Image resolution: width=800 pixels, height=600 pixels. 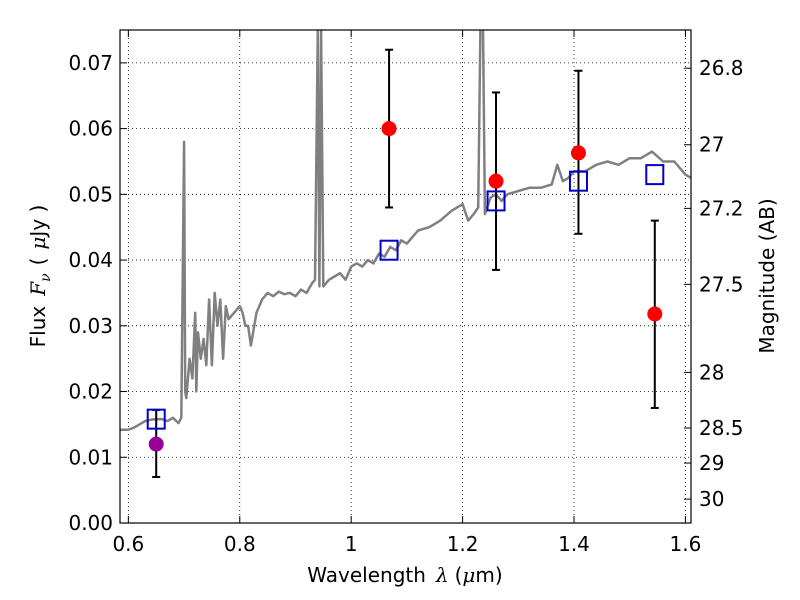 What do you see at coordinates (90, 326) in the screenshot?
I see `y-tick-label: 0.03` at bounding box center [90, 326].